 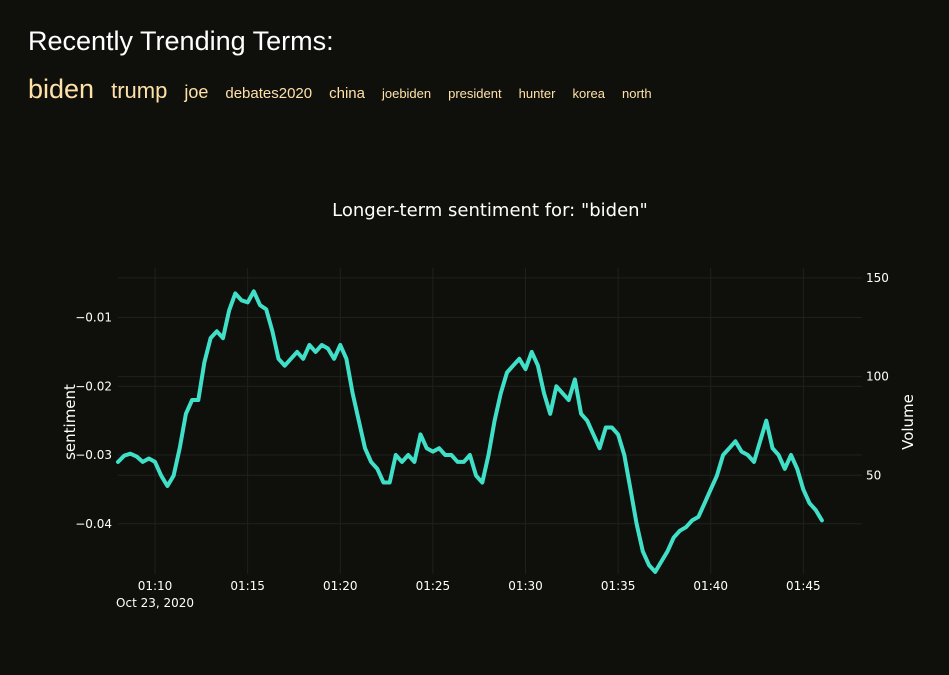 What do you see at coordinates (537, 93) in the screenshot?
I see `trending-term-hunter: hunter` at bounding box center [537, 93].